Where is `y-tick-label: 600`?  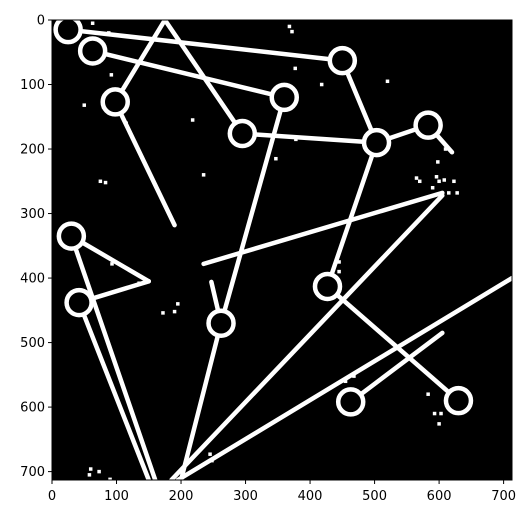
y-tick-label: 600 is located at coordinates (32, 408).